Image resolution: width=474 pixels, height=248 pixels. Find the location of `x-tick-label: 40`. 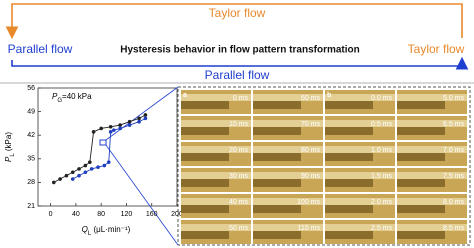

x-tick-label: 40 is located at coordinates (76, 214).